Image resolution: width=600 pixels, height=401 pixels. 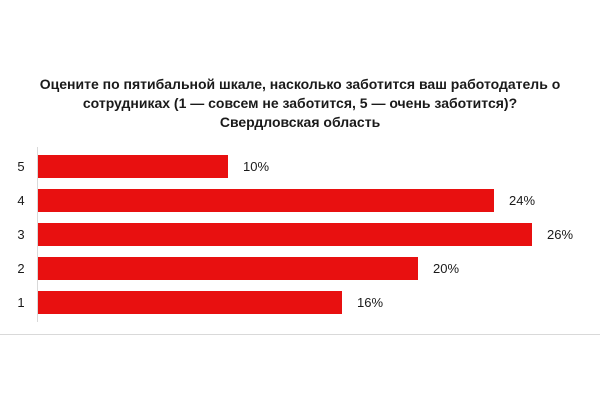 What do you see at coordinates (21, 302) in the screenshot?
I see `category-label: 1` at bounding box center [21, 302].